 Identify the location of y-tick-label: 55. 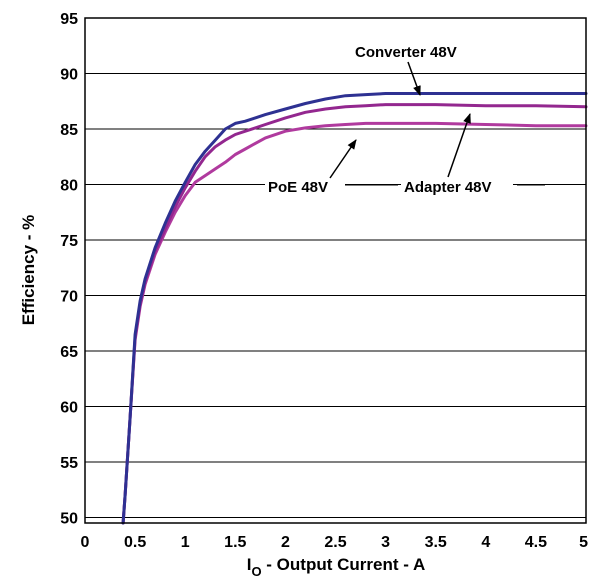
(69, 463).